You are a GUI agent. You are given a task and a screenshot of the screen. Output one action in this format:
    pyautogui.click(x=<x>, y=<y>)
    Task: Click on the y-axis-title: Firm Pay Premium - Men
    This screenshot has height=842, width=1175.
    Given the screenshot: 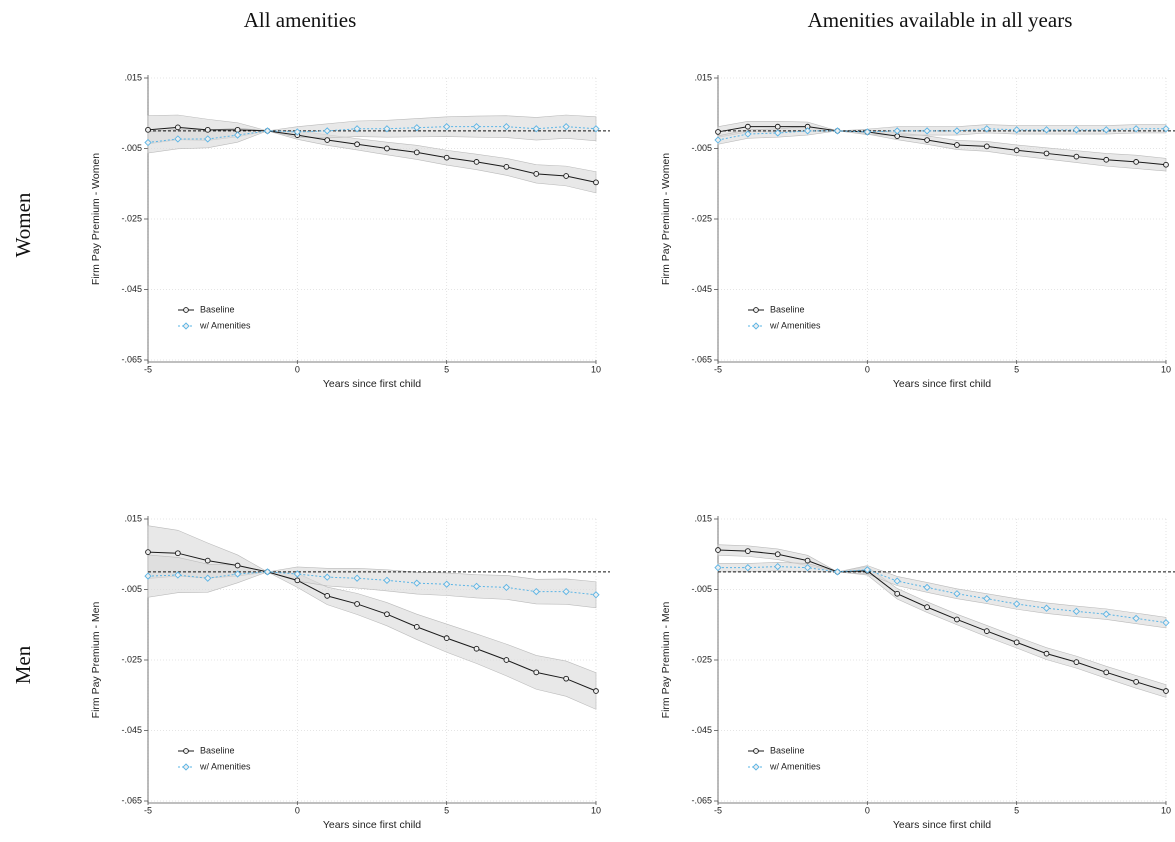 What is the action you would take?
    pyautogui.click(x=96, y=660)
    